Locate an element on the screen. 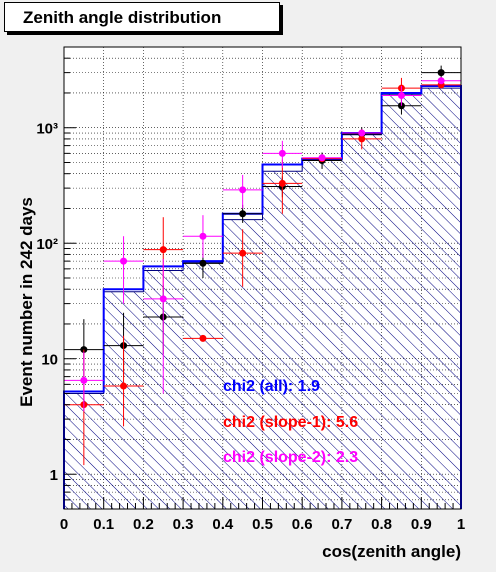  y-axis-label: Event number in 242 days is located at coordinates (26, 302).